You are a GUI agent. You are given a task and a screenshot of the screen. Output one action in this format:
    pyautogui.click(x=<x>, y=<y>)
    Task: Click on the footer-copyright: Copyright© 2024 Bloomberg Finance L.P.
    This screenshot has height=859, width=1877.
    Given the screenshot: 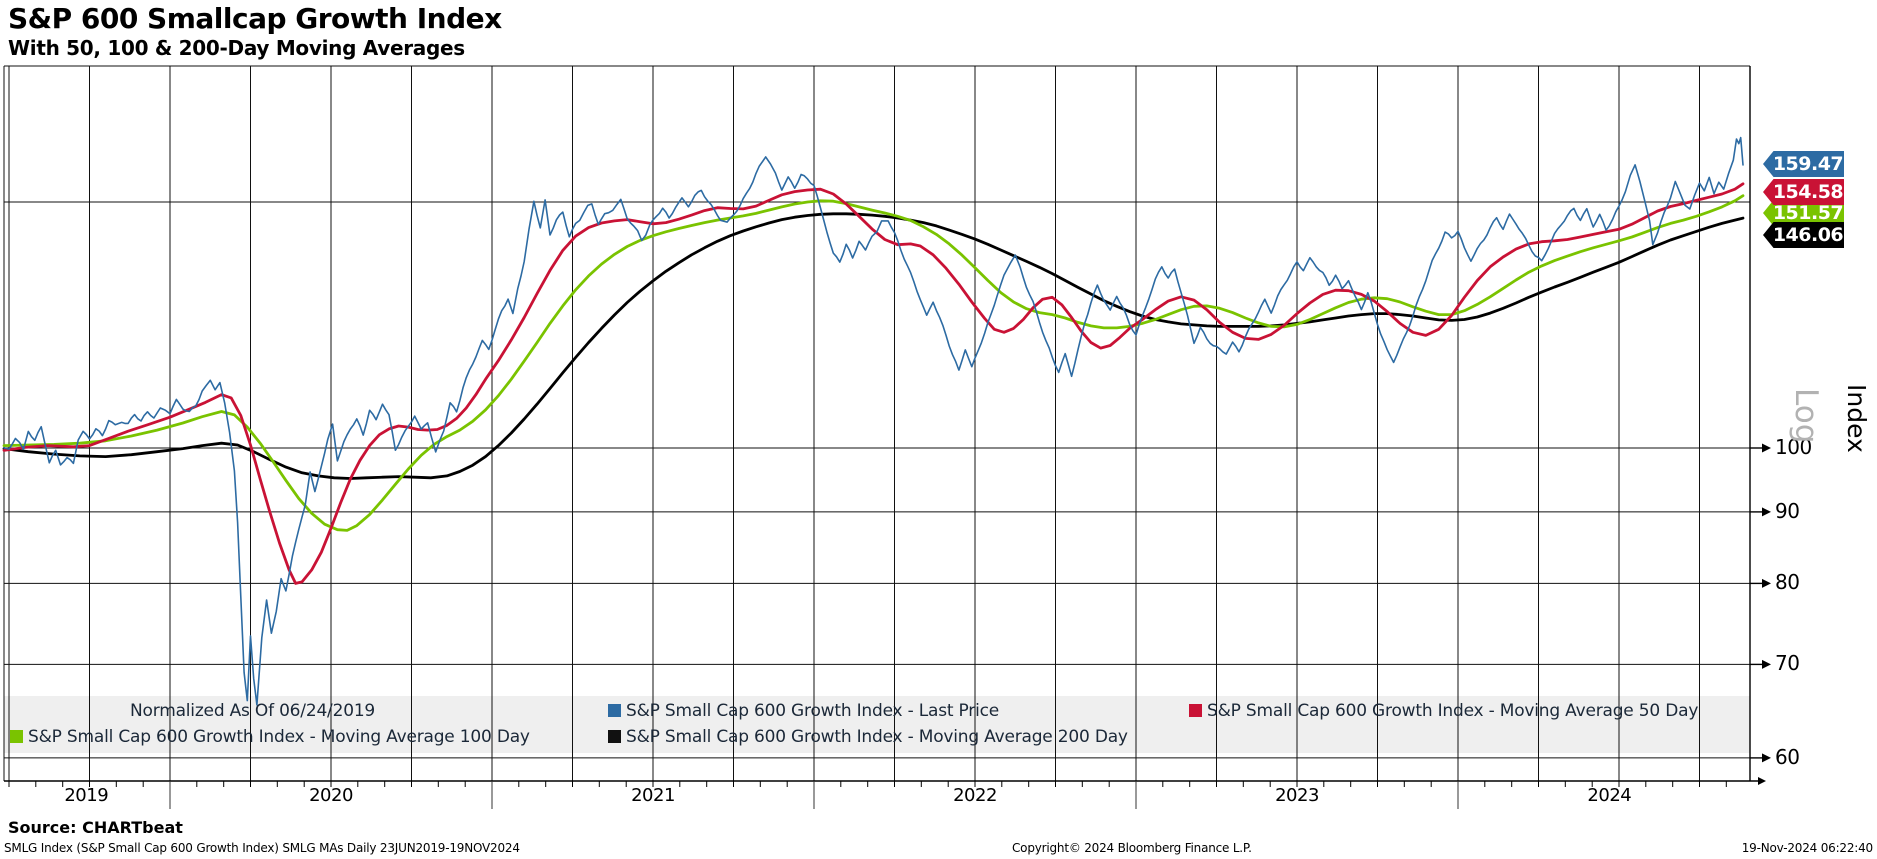 What is the action you would take?
    pyautogui.click(x=1132, y=848)
    